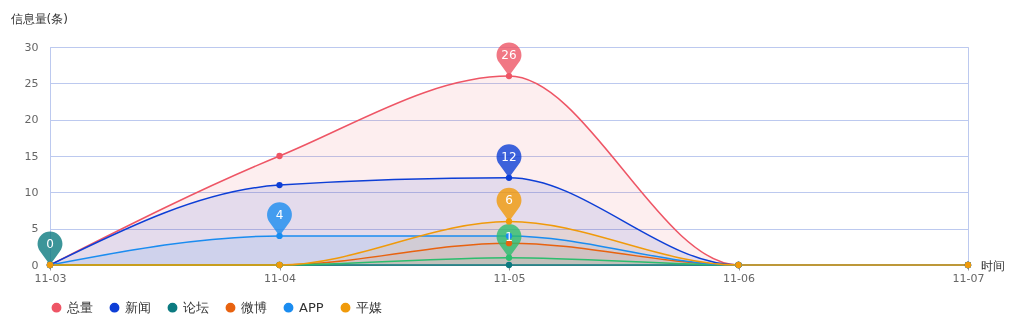 The width and height of the screenshot is (1024, 325). What do you see at coordinates (31, 47) in the screenshot?
I see `y-tick-label: 30` at bounding box center [31, 47].